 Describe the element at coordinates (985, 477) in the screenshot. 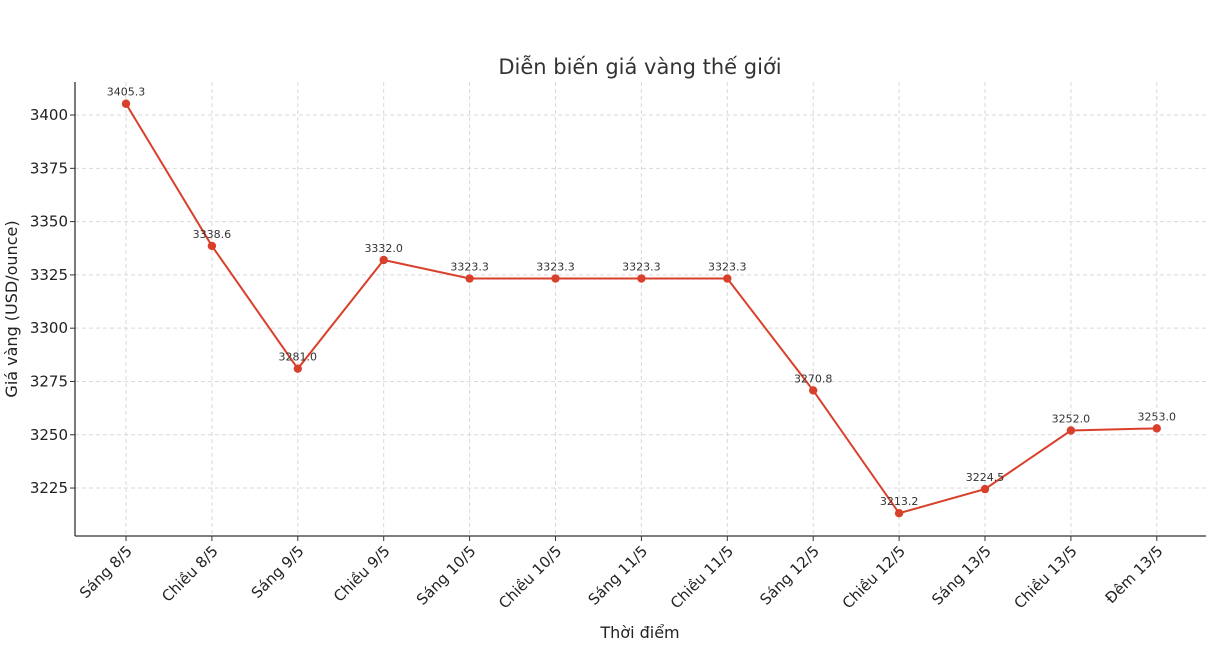

I see `data-label: 3224.5` at that location.